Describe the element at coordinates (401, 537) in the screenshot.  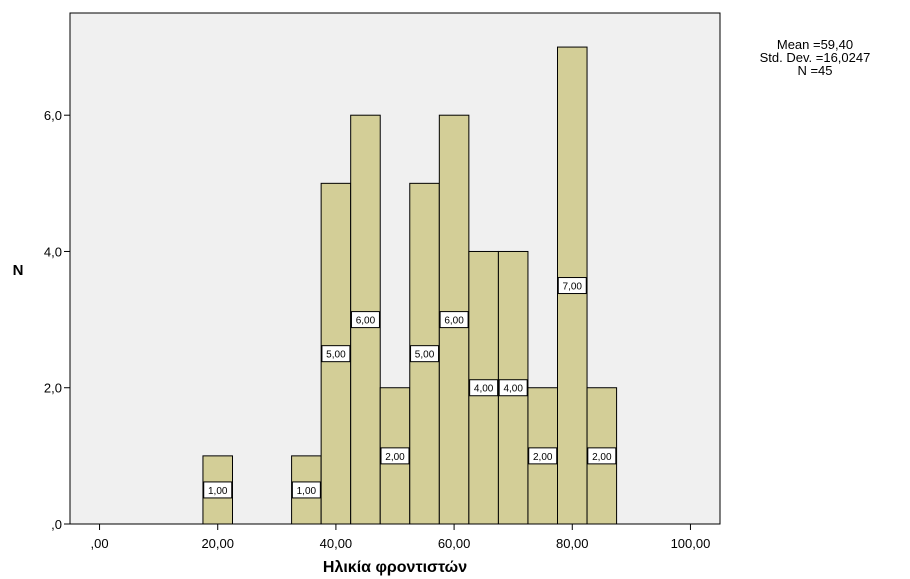
I see `x-axis: ,00 20,00 40,00 60,00 80,00 100,00` at that location.